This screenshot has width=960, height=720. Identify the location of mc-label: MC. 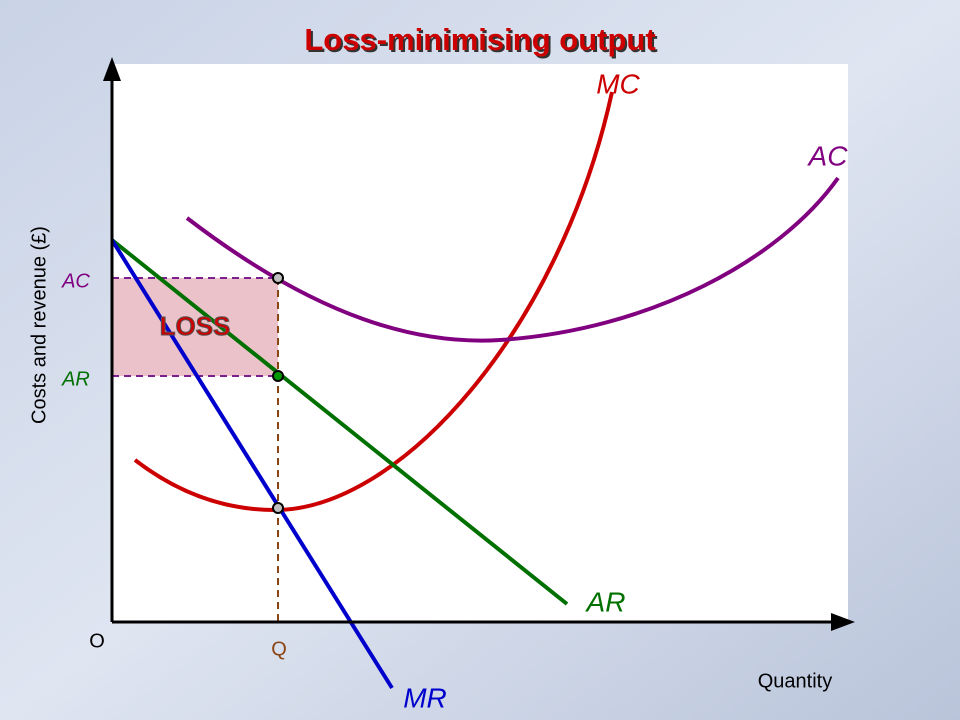
(618, 83).